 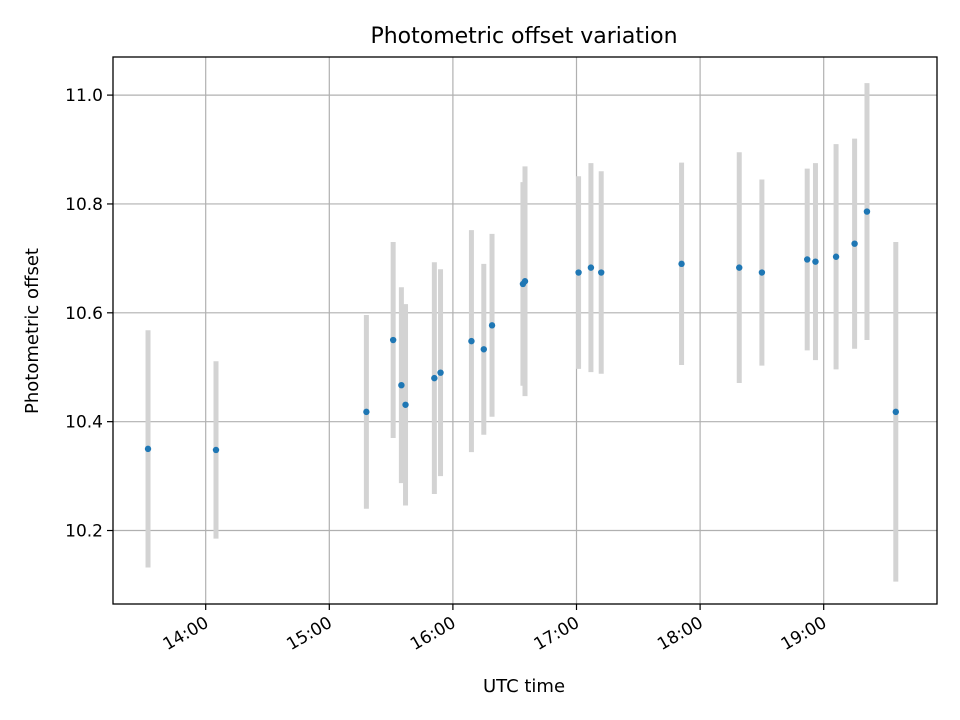 What do you see at coordinates (32, 331) in the screenshot?
I see `y-axis-label: Photometric offset` at bounding box center [32, 331].